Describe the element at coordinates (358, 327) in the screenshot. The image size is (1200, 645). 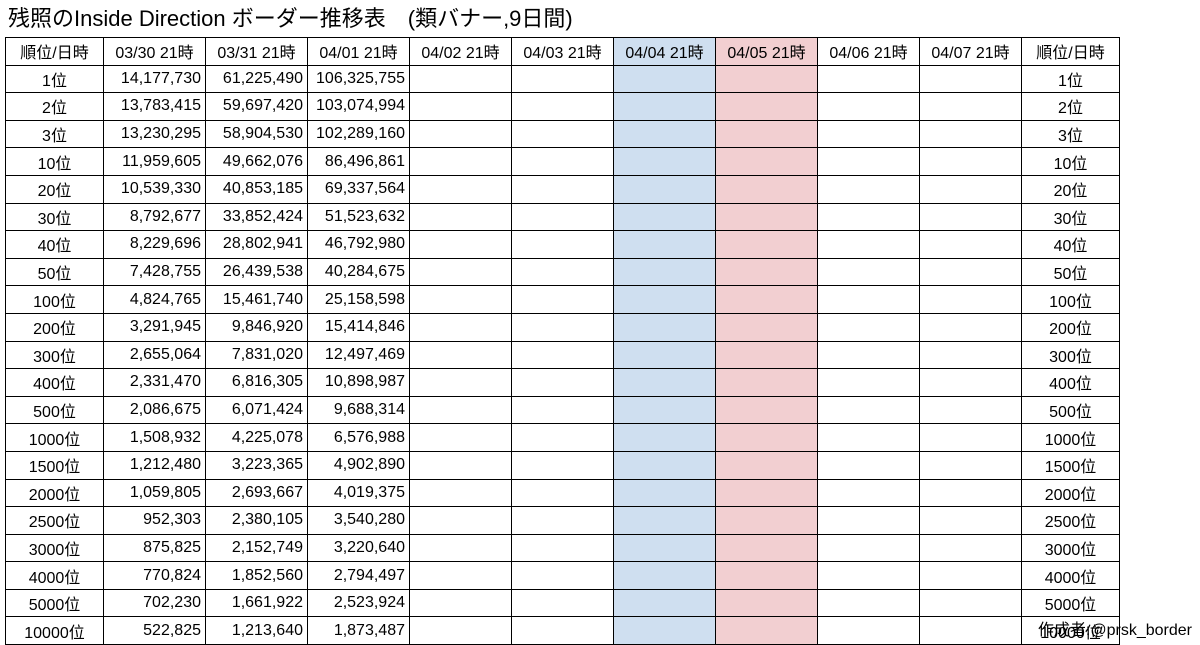
I see `value-cell: 15,414,846` at that location.